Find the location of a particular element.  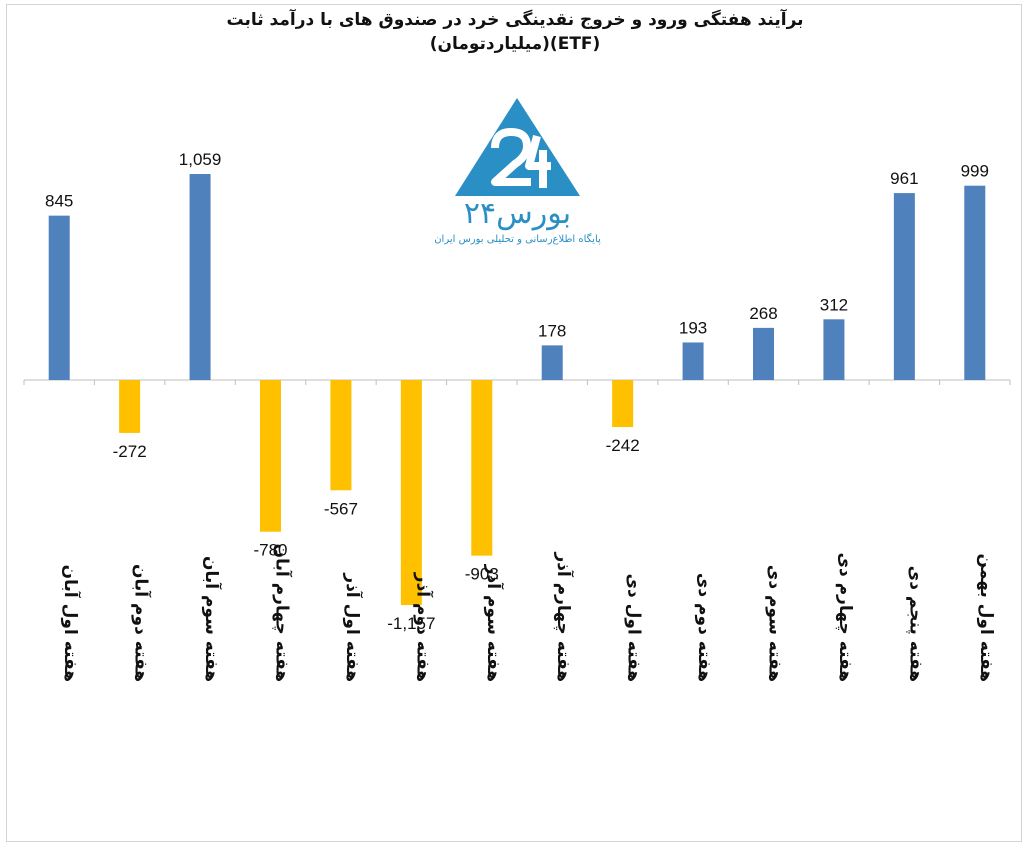

logo-name: بورس۲۴ is located at coordinates (517, 213).